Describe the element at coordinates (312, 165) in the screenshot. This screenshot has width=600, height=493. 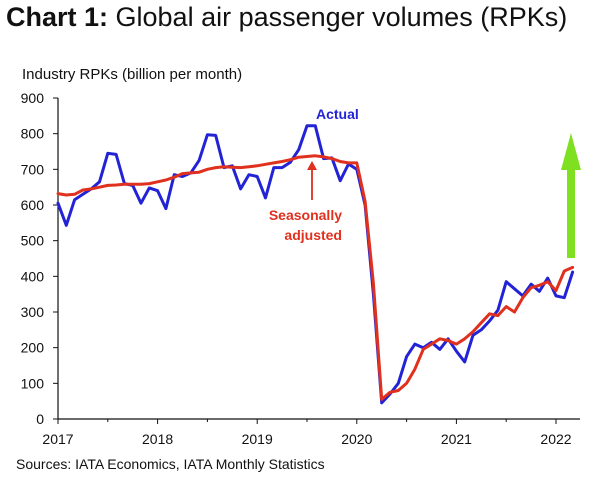
I see `sa-pointer-head` at that location.